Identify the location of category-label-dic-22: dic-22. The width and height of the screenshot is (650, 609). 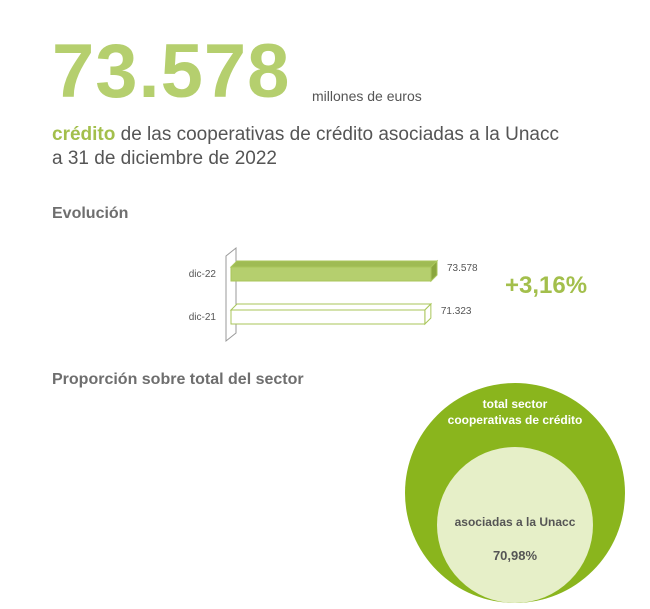
(203, 274).